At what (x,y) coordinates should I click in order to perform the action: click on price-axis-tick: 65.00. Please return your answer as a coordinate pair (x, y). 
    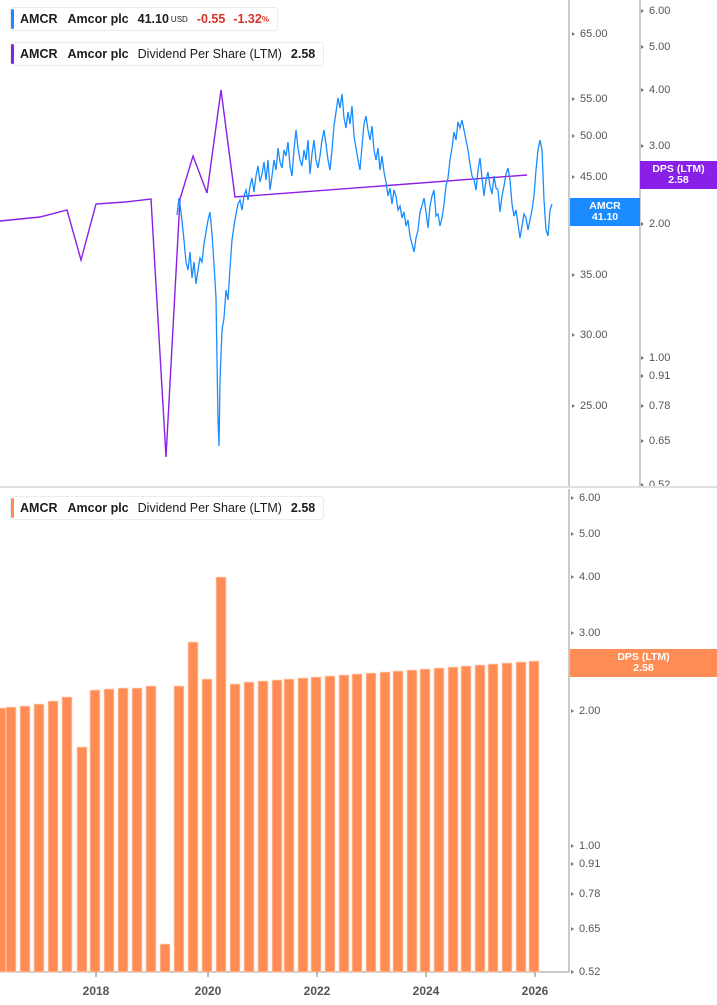
    Looking at the image, I should click on (590, 34).